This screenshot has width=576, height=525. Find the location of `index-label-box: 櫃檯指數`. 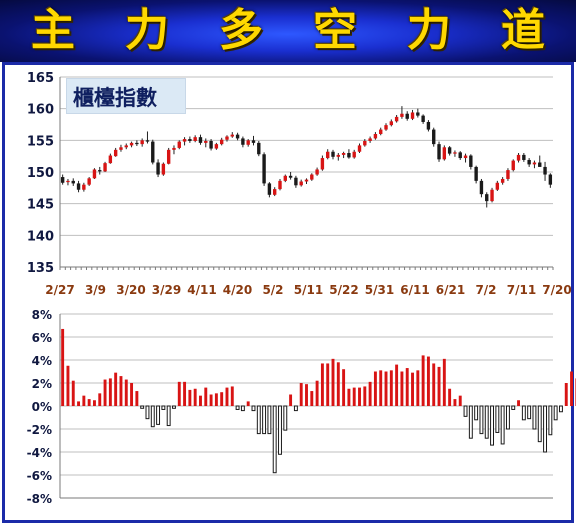

index-label-box: 櫃檯指數 is located at coordinates (126, 96).